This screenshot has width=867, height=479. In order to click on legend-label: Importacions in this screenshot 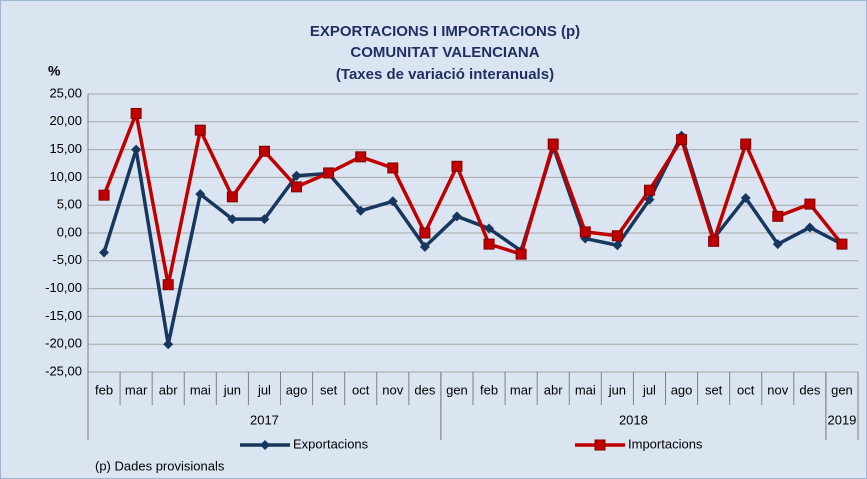, I will do `click(665, 443)`.